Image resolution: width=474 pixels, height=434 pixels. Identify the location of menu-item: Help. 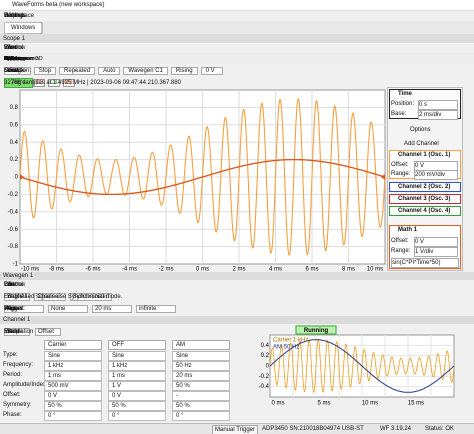
(10, 16).